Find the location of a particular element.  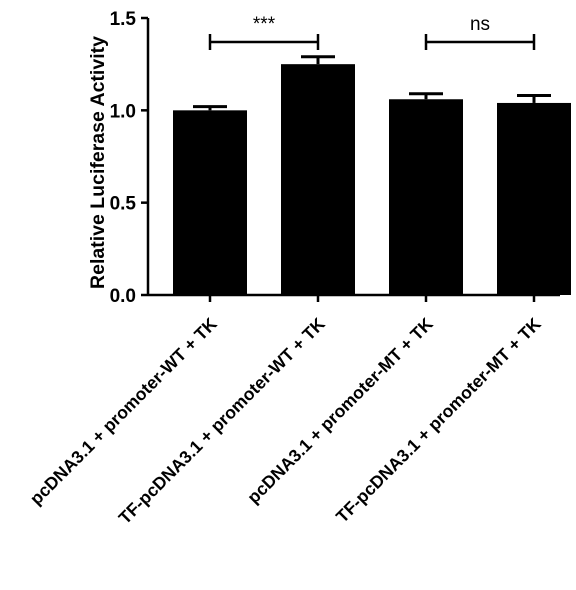

x-category-label: pcDNA3.1 + promoter-MT + TK is located at coordinates (340, 410).